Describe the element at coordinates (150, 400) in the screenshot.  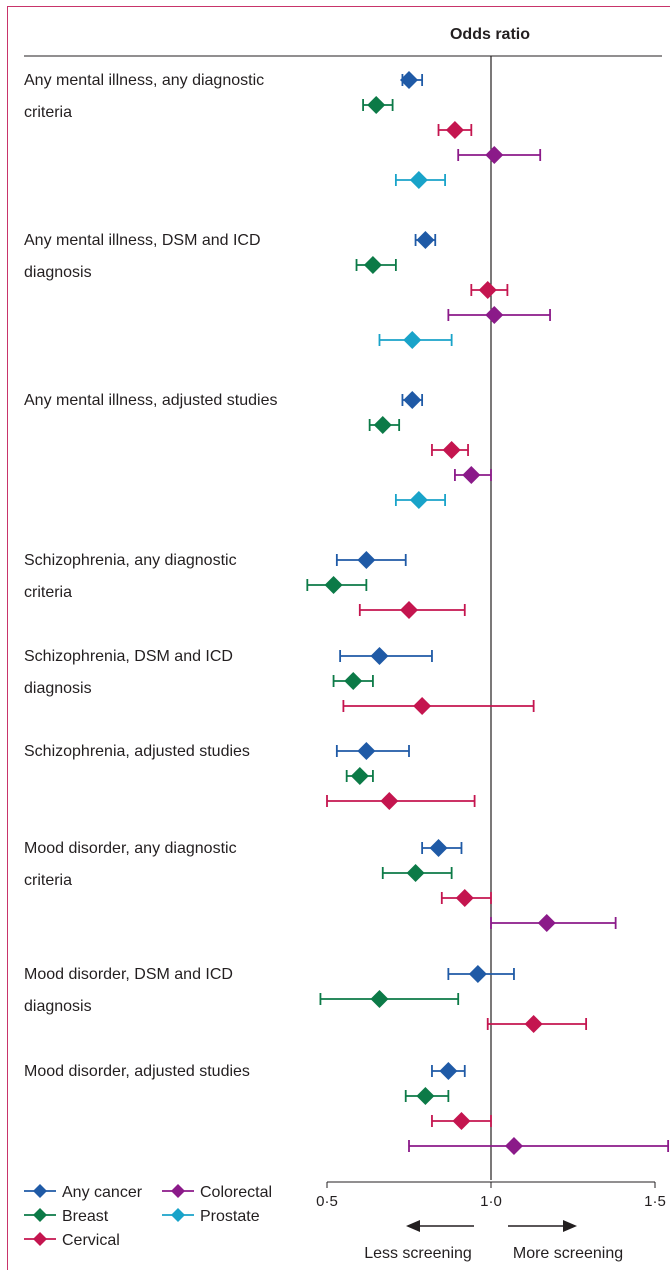
I see `group-label: Any mental illness, adjusted studies` at that location.